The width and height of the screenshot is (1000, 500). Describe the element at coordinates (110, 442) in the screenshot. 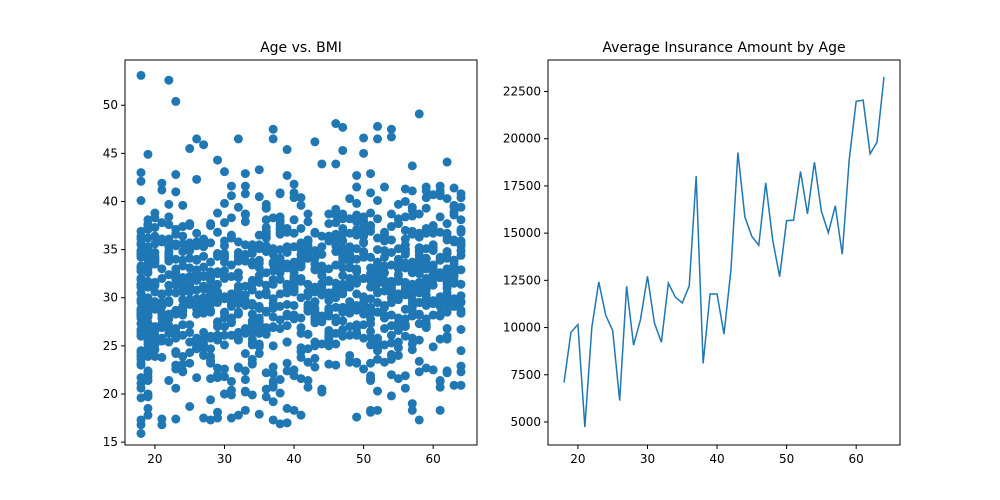

I see `scatter-y-tick-label: 15` at that location.